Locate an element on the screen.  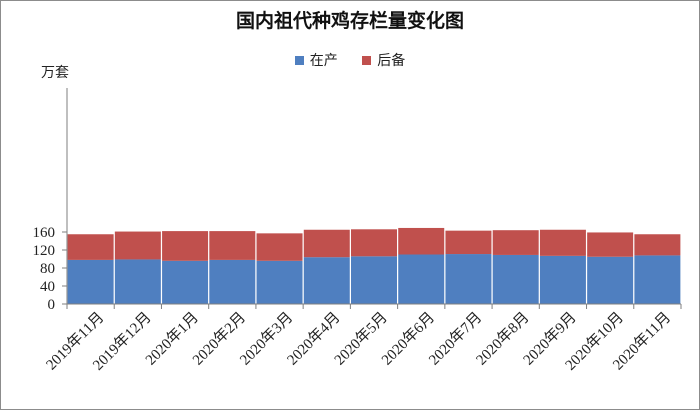
y-tick-label: 80 is located at coordinates (47, 269).